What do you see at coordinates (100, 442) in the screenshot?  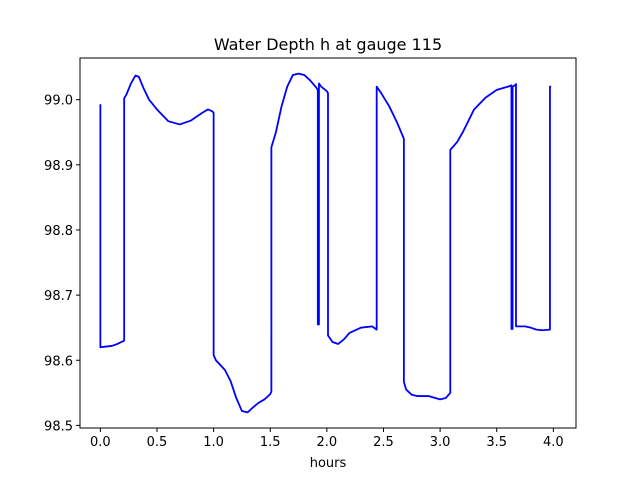 I see `x-tick-label: 0.0` at bounding box center [100, 442].